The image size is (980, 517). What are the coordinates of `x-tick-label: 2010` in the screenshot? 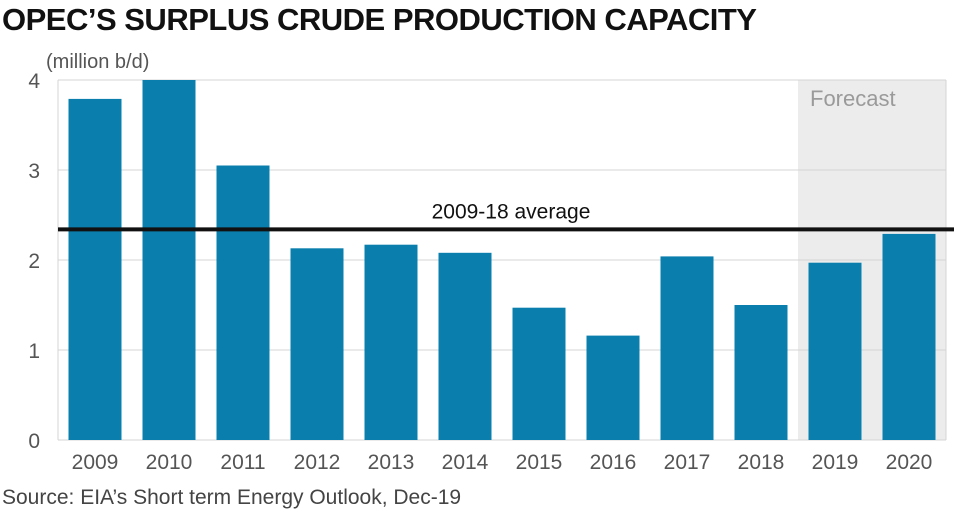 It's located at (169, 462).